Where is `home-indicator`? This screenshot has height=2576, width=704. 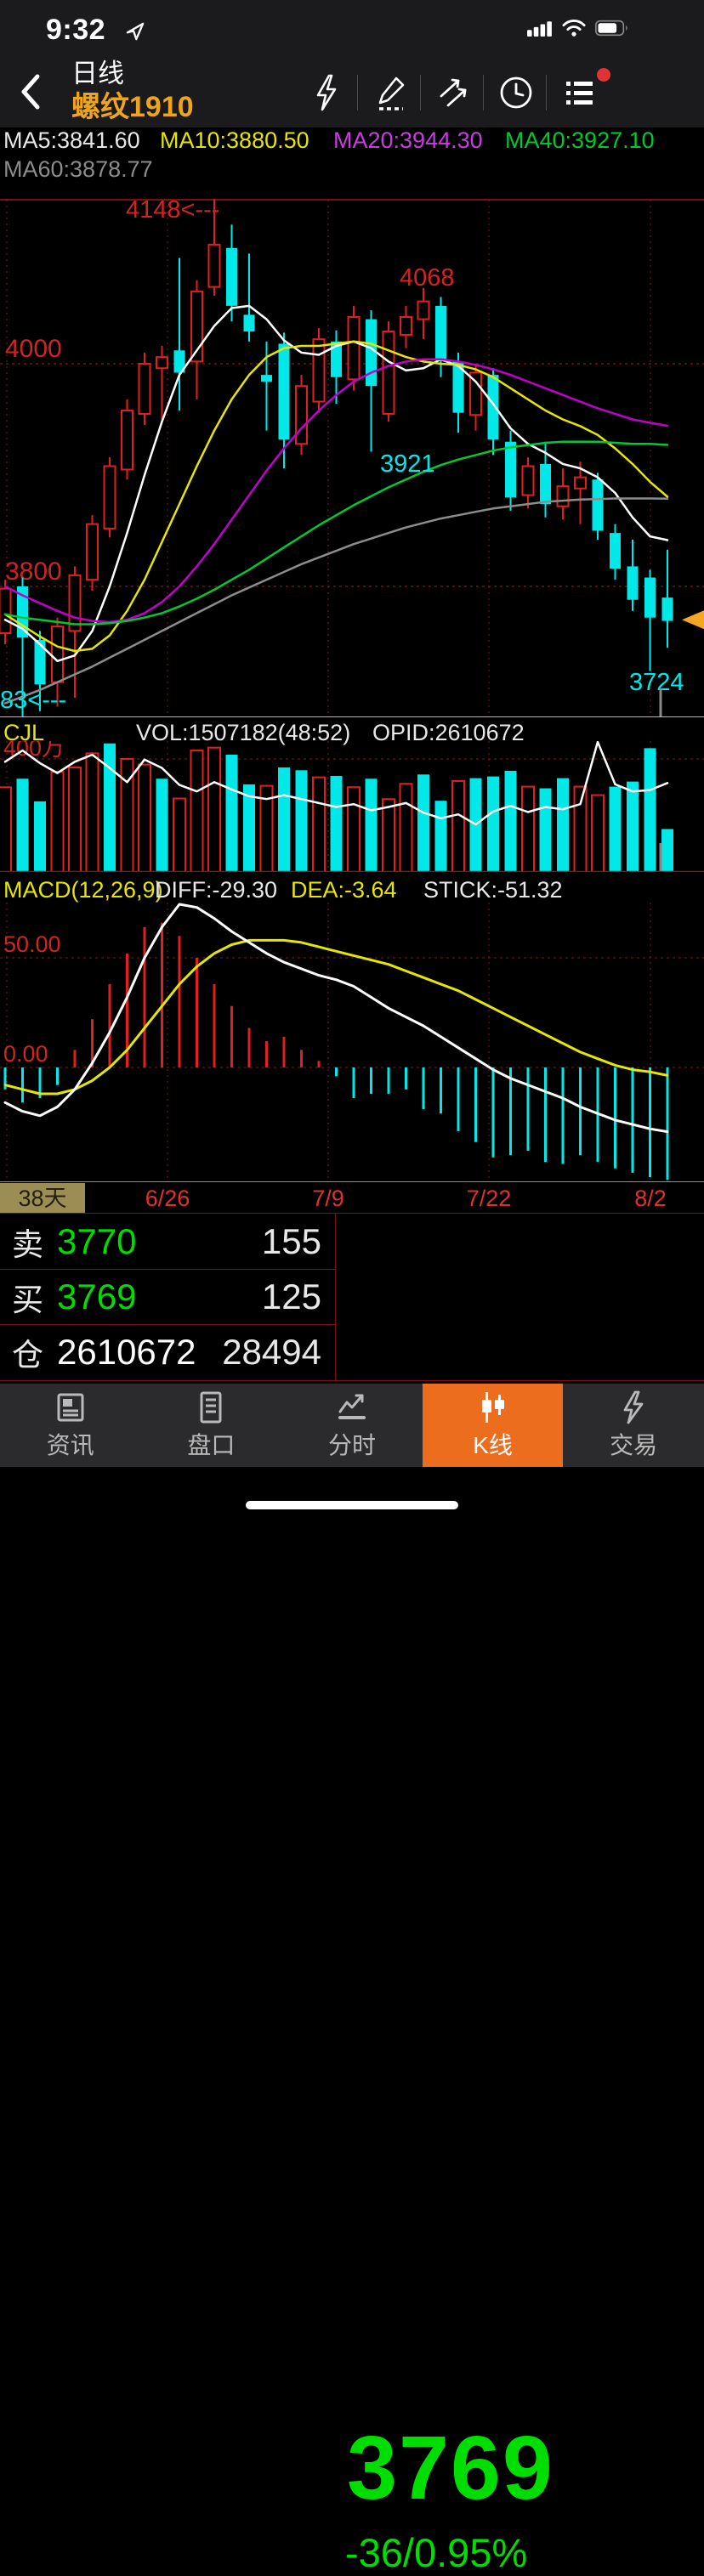 home-indicator is located at coordinates (352, 1505).